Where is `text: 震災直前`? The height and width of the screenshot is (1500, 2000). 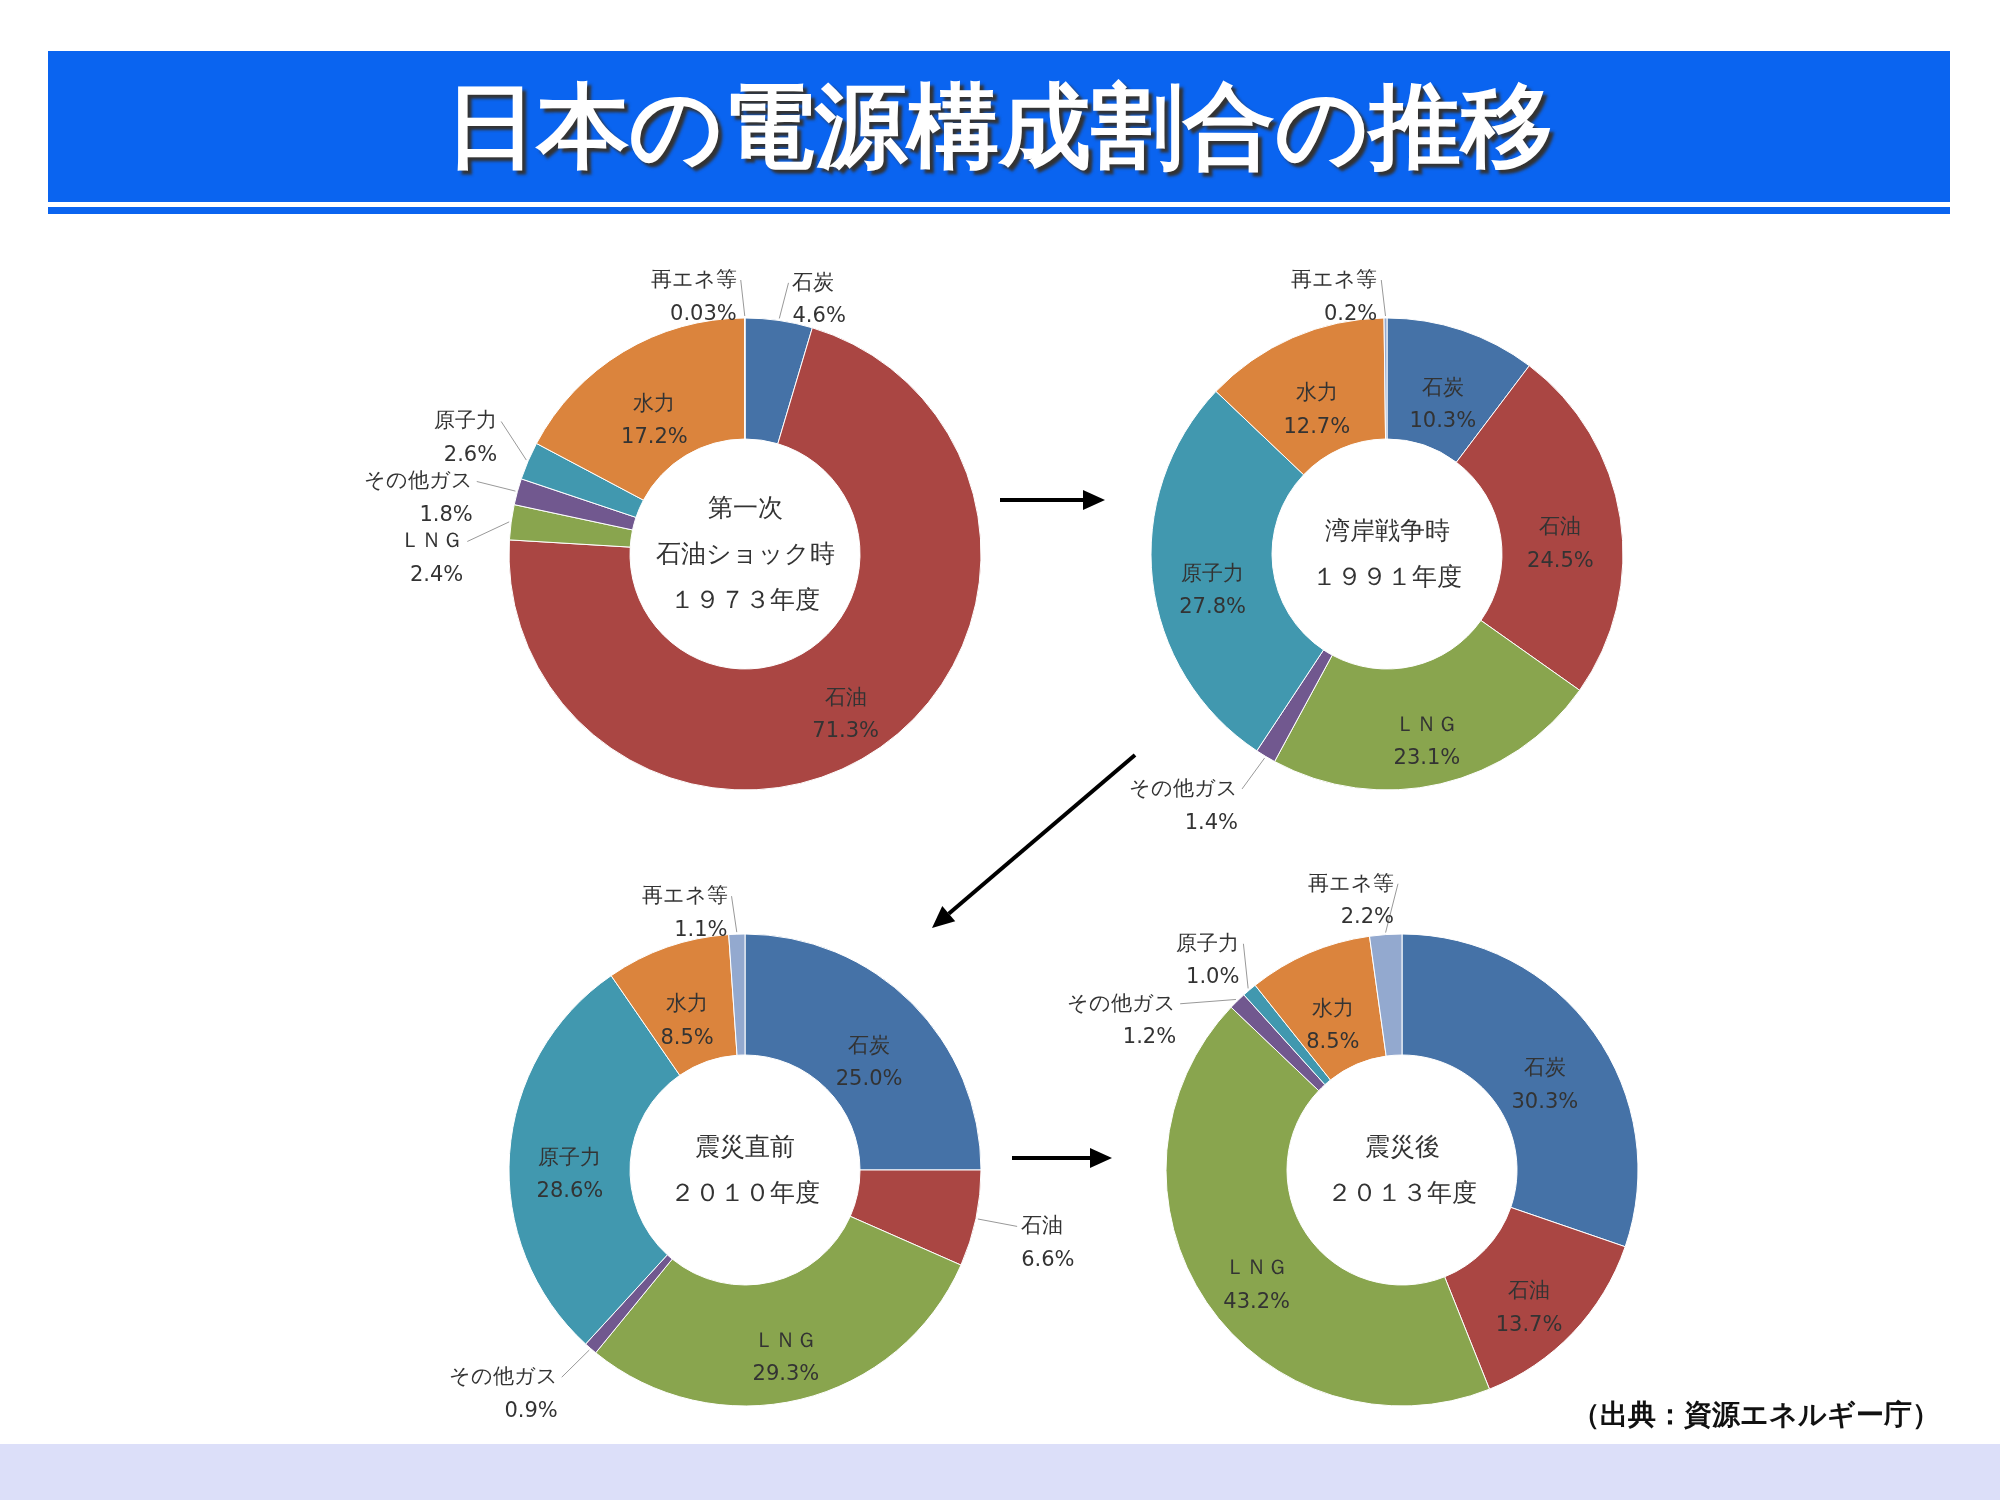
text: 震災直前 is located at coordinates (745, 1146).